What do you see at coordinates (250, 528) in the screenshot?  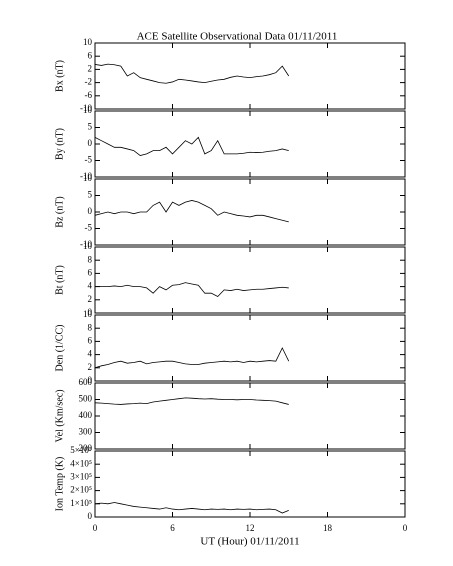 I see `x-tick-label: 12` at bounding box center [250, 528].